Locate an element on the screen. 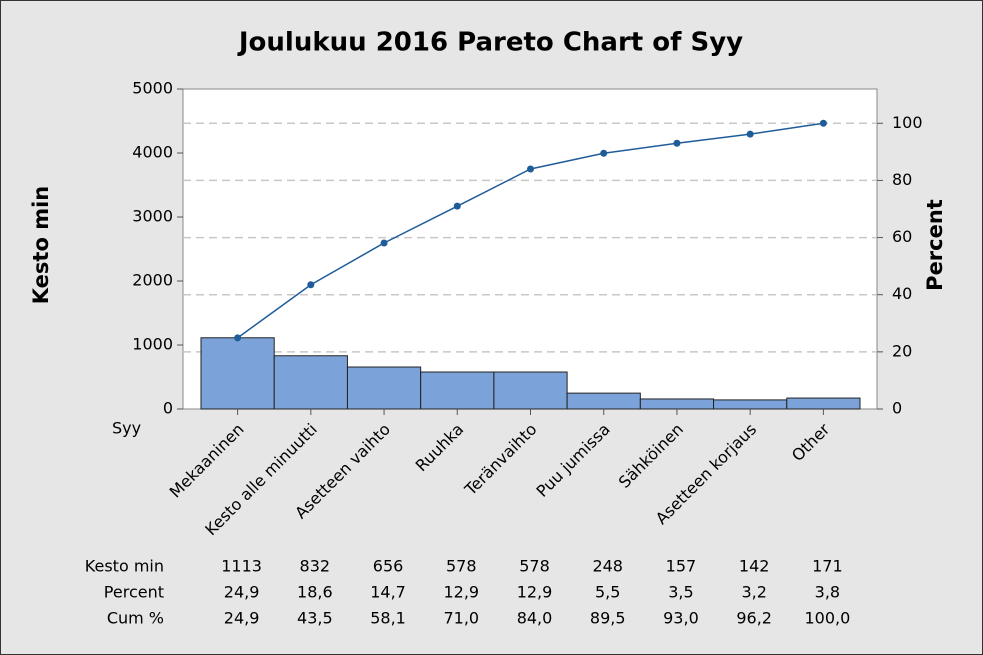  table-cell: 656 is located at coordinates (388, 566).